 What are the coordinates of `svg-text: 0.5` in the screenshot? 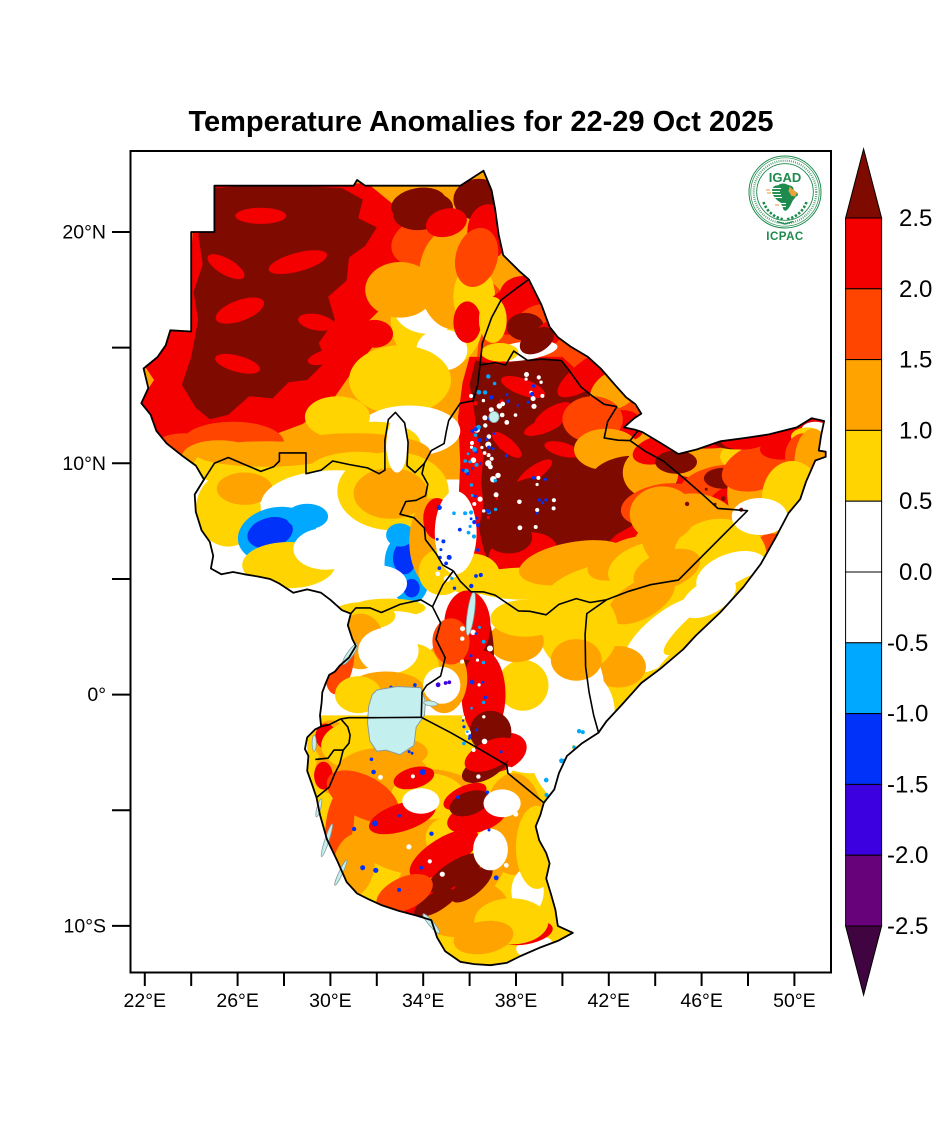 It's located at (915, 501).